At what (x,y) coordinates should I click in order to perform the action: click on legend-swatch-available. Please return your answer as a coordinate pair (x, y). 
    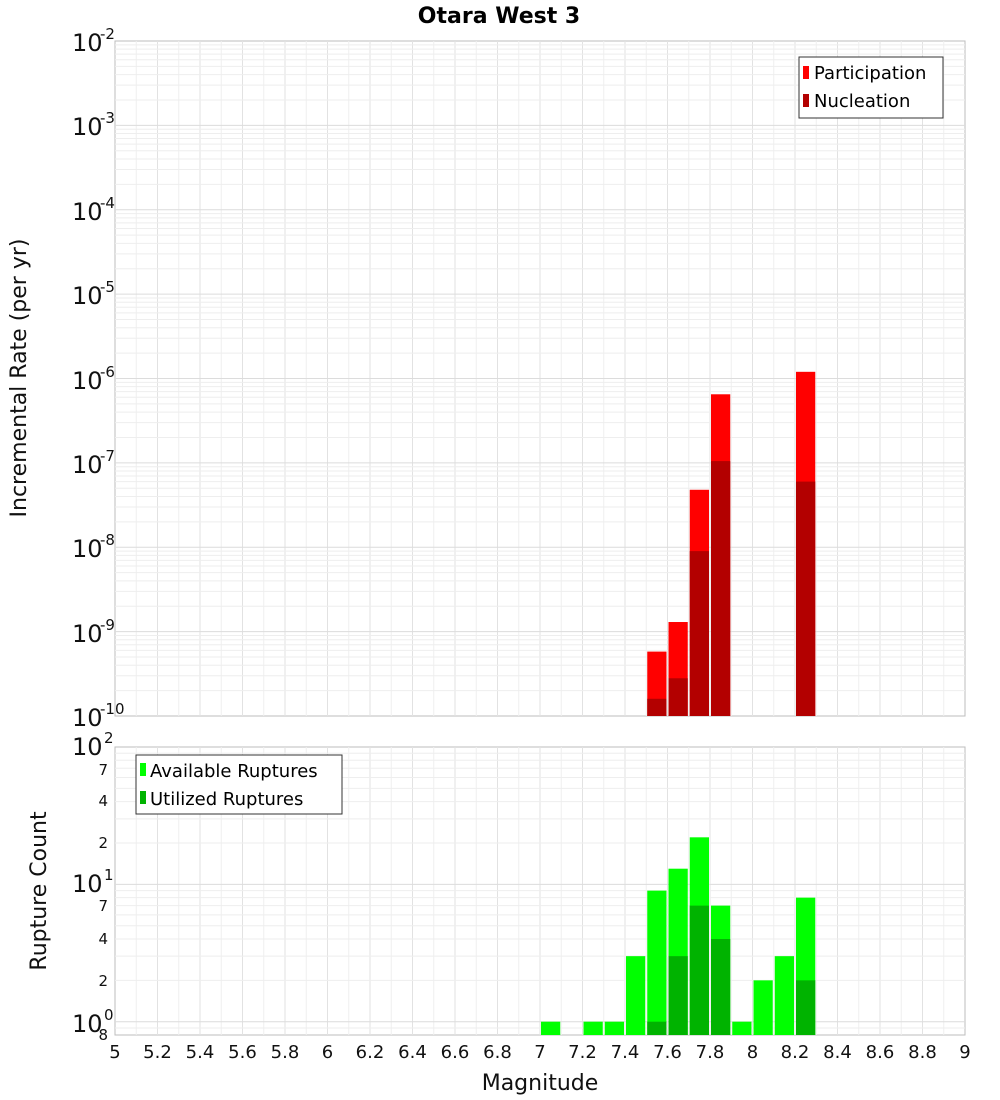
    Looking at the image, I should click on (143, 769).